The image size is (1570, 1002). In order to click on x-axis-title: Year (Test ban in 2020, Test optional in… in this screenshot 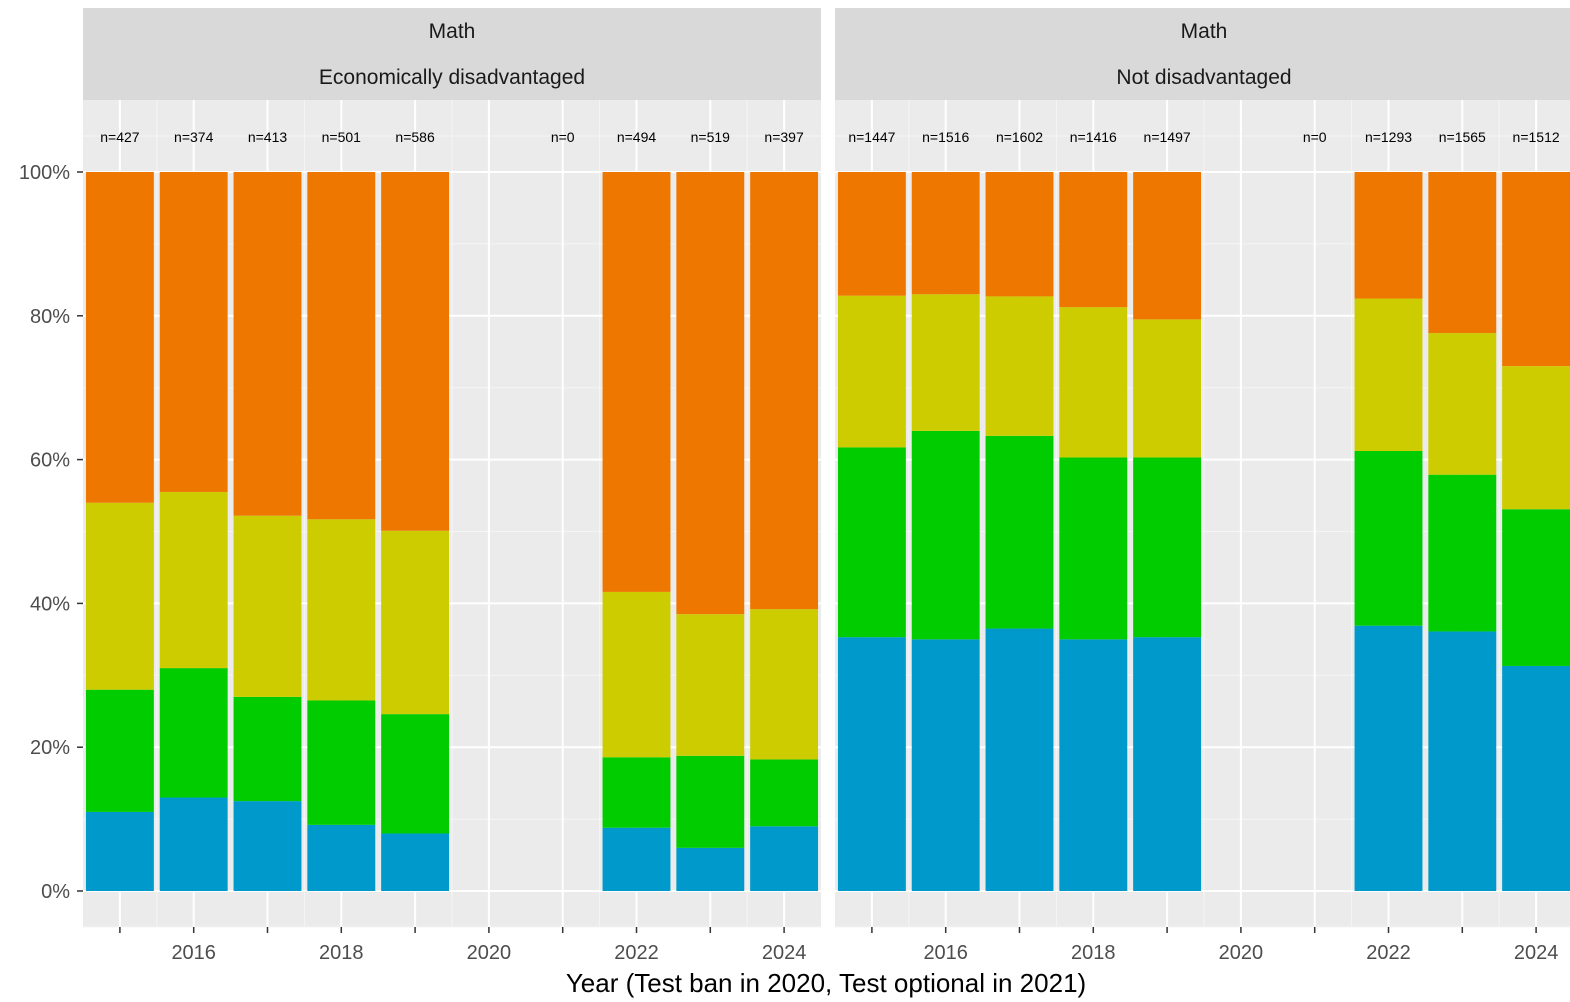, I will do `click(826, 983)`.